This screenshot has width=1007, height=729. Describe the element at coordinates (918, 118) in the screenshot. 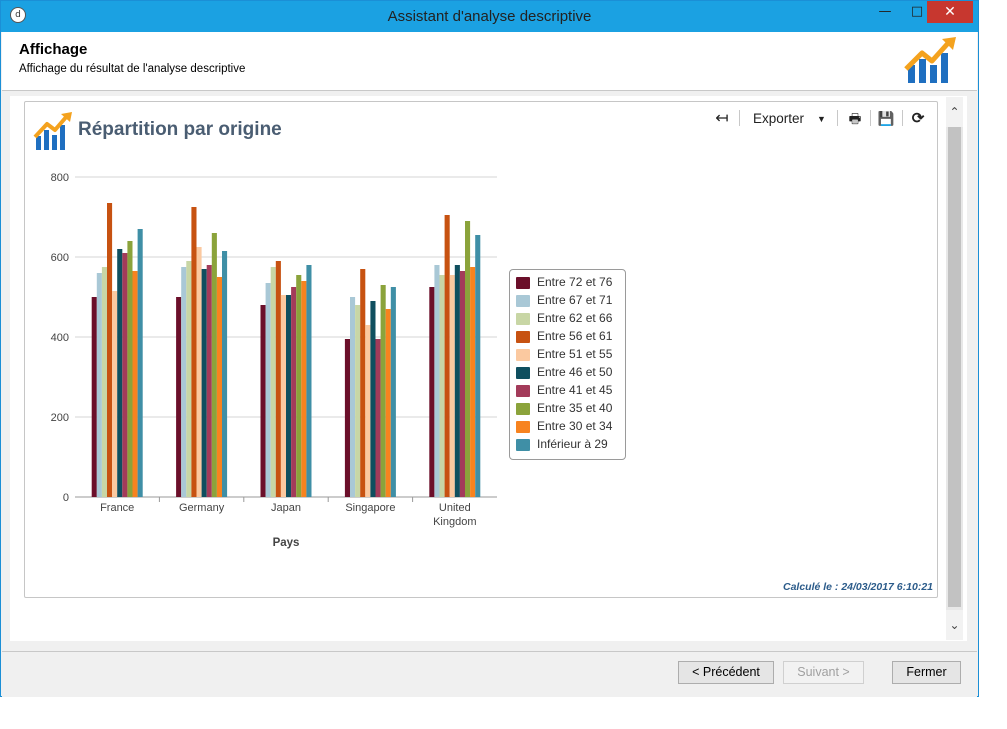

I see `refresh-icon: ⟳` at that location.